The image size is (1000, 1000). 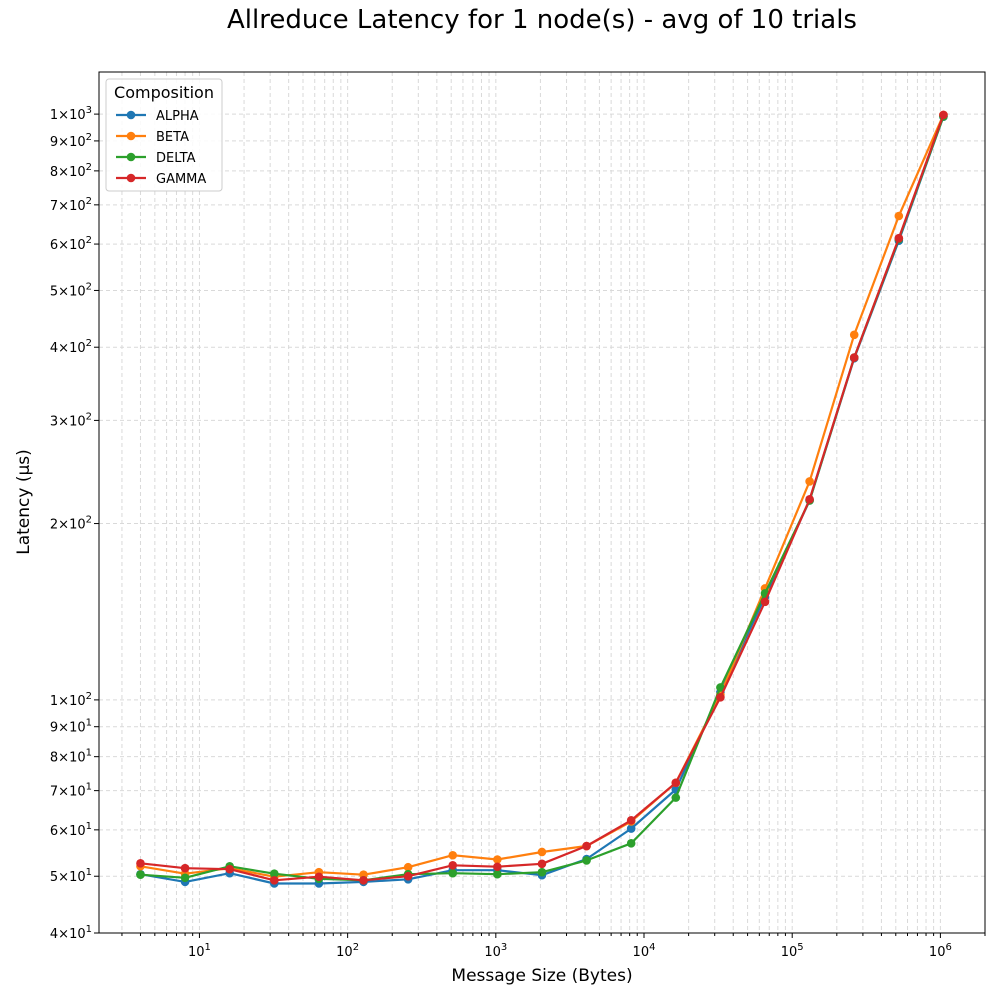 I want to click on y-tick-label: 9×101, so click(x=71, y=727).